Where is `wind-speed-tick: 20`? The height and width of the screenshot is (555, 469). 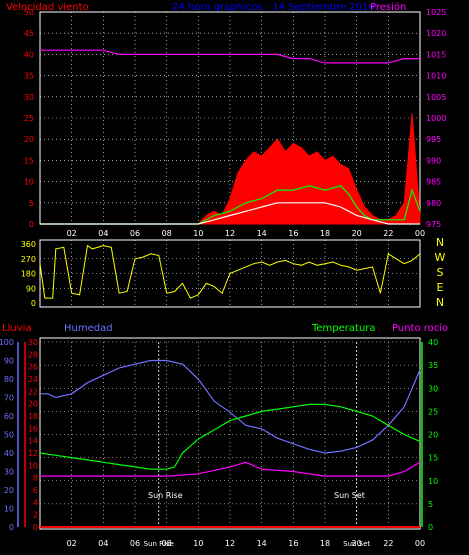
wind-speed-tick: 20 is located at coordinates (29, 139).